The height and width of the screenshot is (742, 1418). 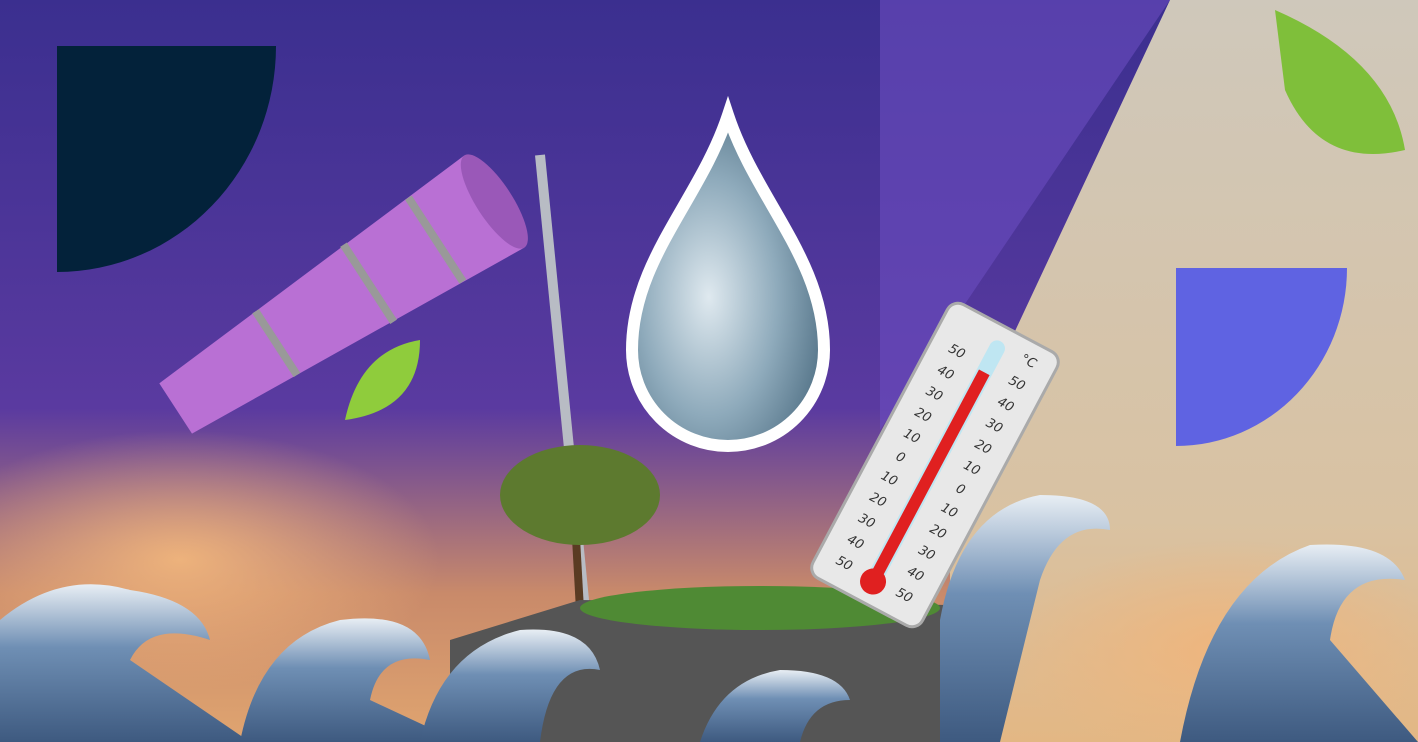 I want to click on windsock, so click(x=343, y=294).